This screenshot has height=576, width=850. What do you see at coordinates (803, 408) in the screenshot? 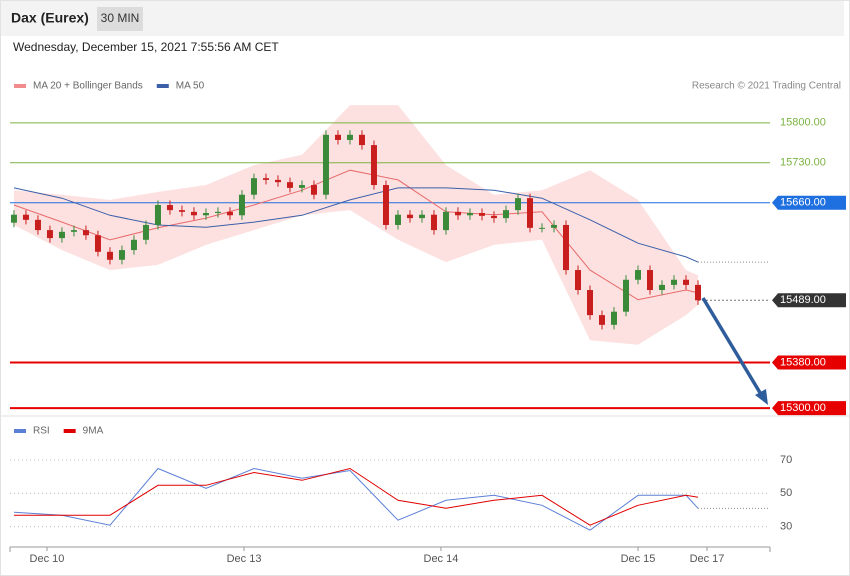
I see `level-label: 15300.00` at bounding box center [803, 408].